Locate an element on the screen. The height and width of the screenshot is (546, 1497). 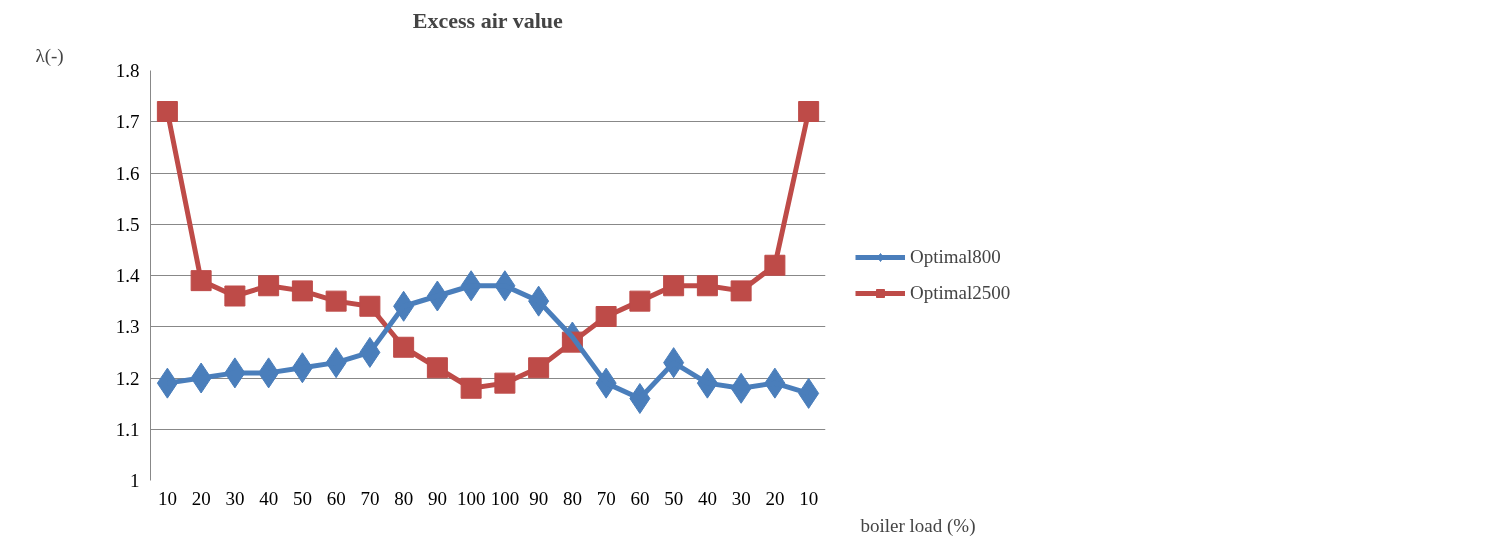
y-tick-label: 1.6 is located at coordinates (127, 173).